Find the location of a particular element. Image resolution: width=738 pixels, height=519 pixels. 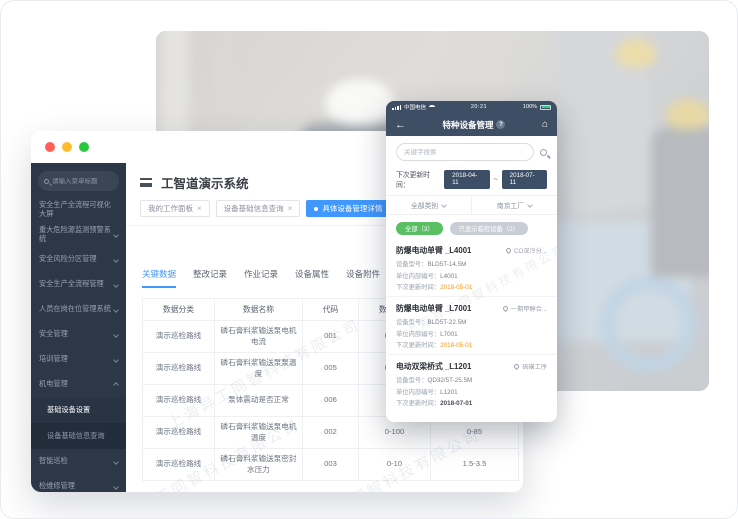

minimize-window-icon is located at coordinates (67, 147).